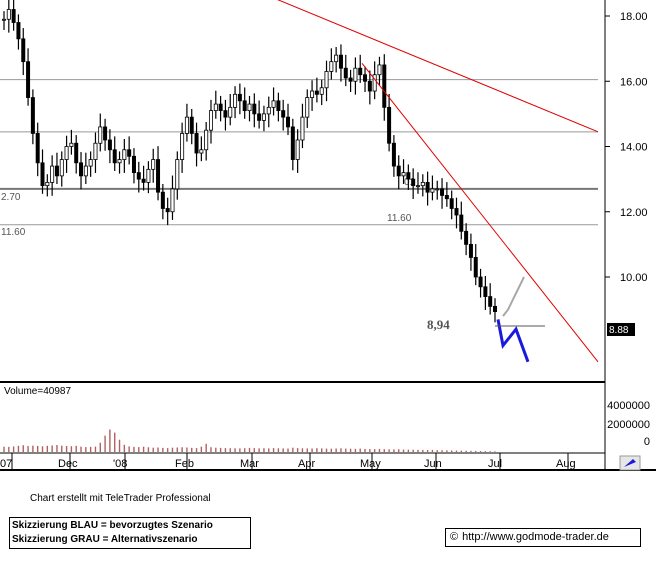 Image resolution: width=656 pixels, height=565 pixels. I want to click on grey-scenario-path, so click(513, 296).